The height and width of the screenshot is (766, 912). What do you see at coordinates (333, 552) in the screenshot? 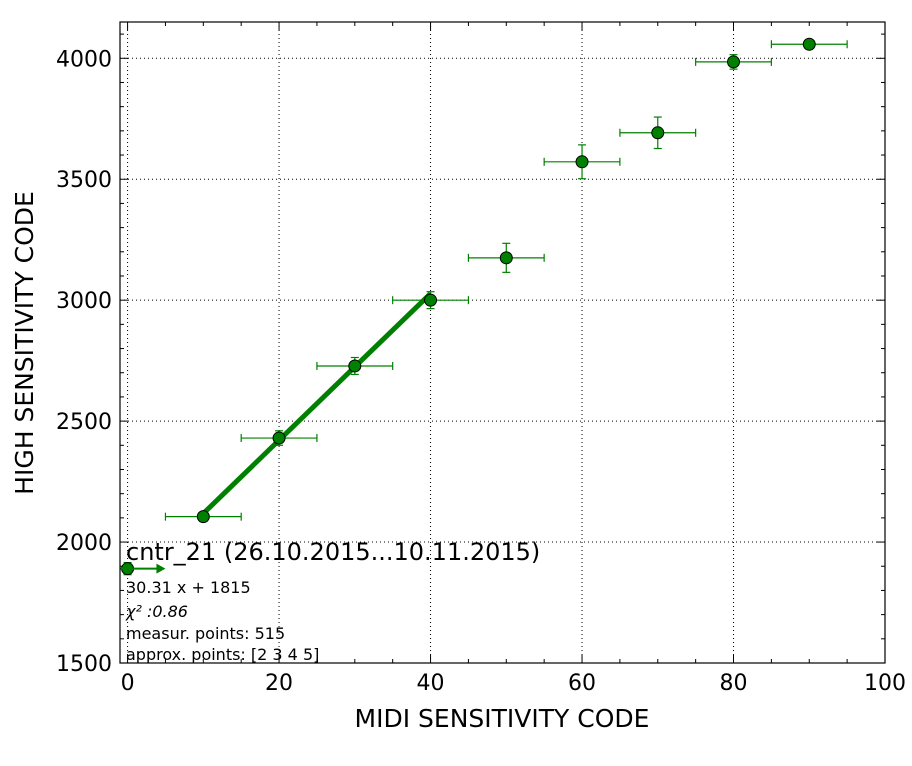
I see `chart-title: cntr_21 (26.10.2015...10.11.2015)` at bounding box center [333, 552].